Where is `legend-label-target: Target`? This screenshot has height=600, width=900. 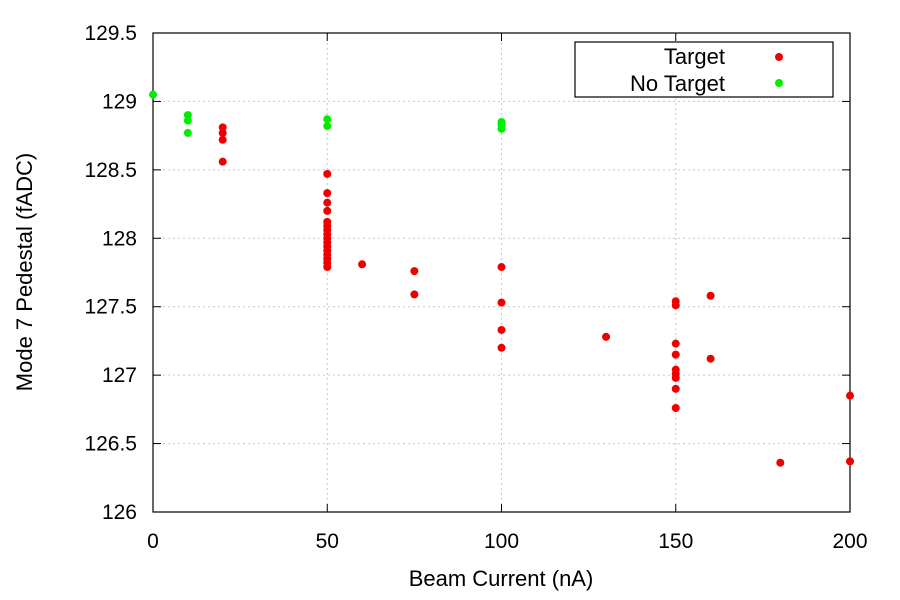 legend-label-target: Target is located at coordinates (694, 56).